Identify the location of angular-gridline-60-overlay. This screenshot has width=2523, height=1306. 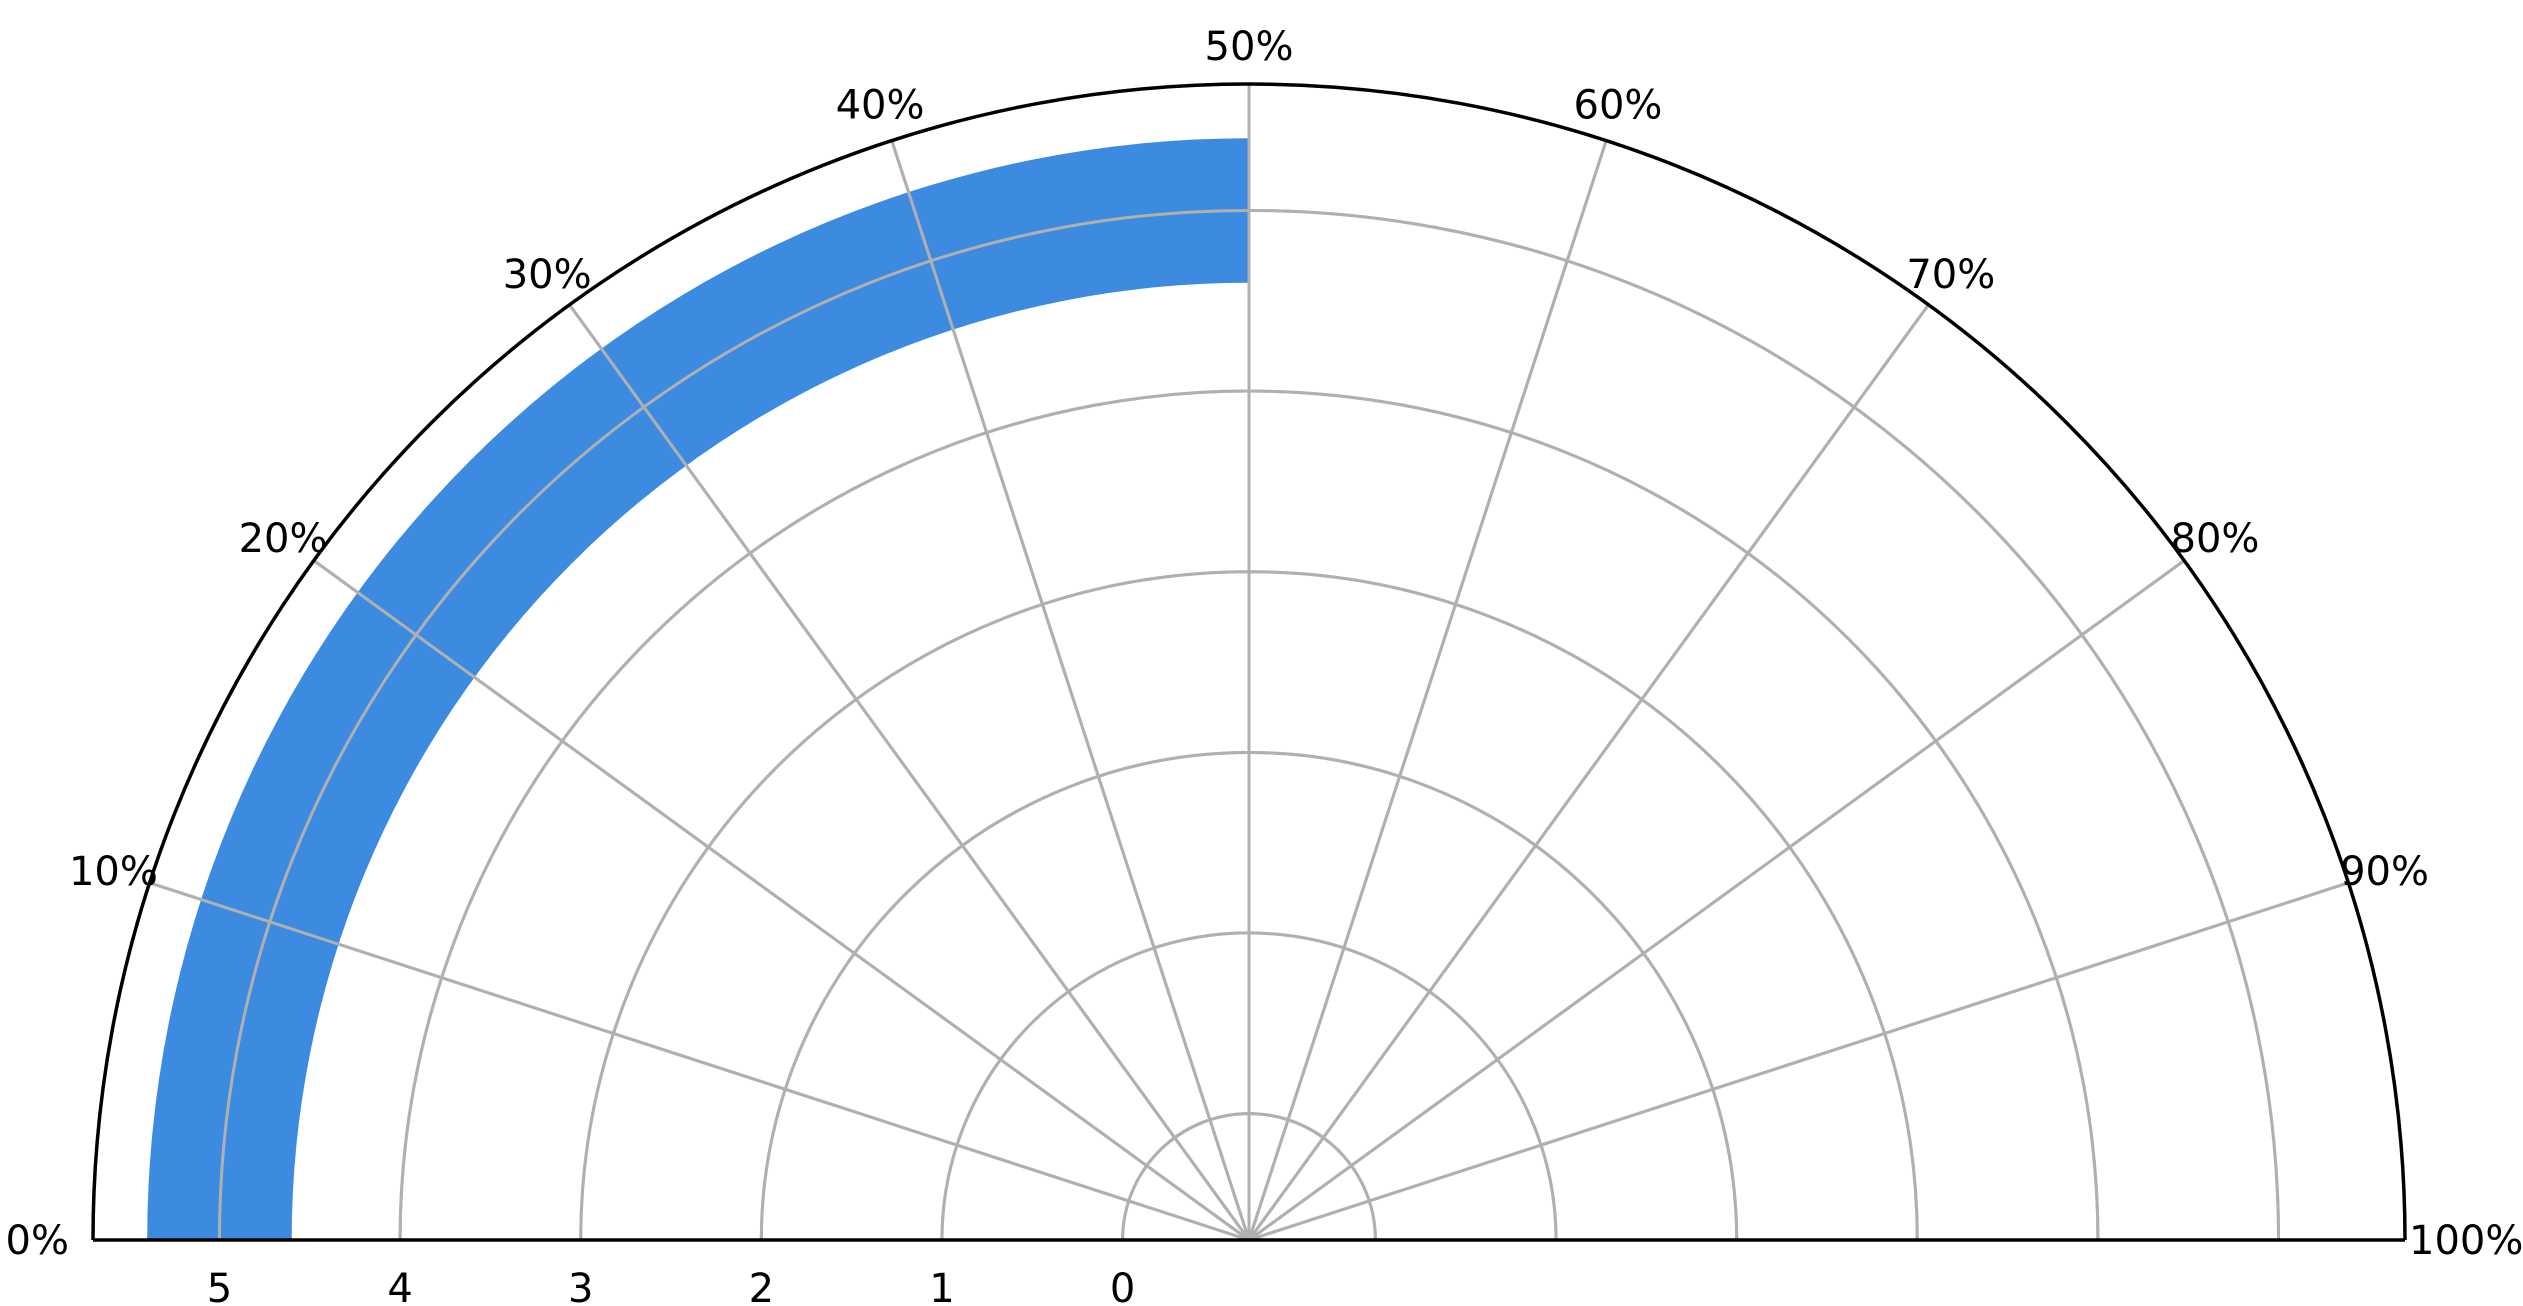
(1427, 690).